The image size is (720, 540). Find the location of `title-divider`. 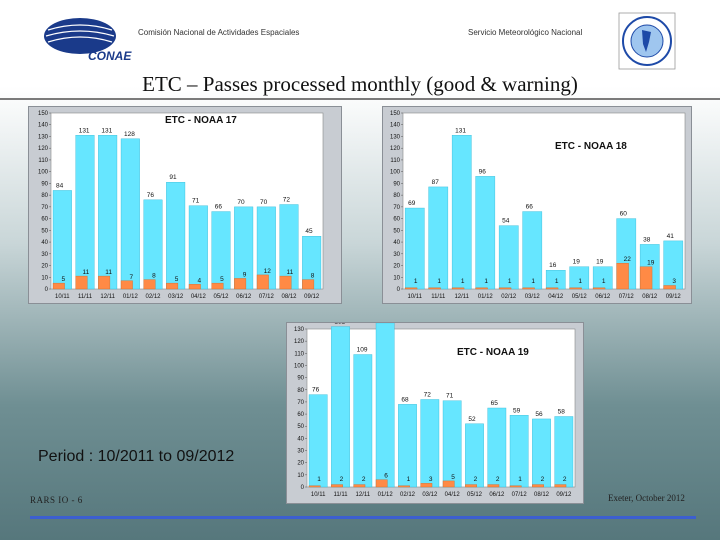

title-divider is located at coordinates (360, 99).